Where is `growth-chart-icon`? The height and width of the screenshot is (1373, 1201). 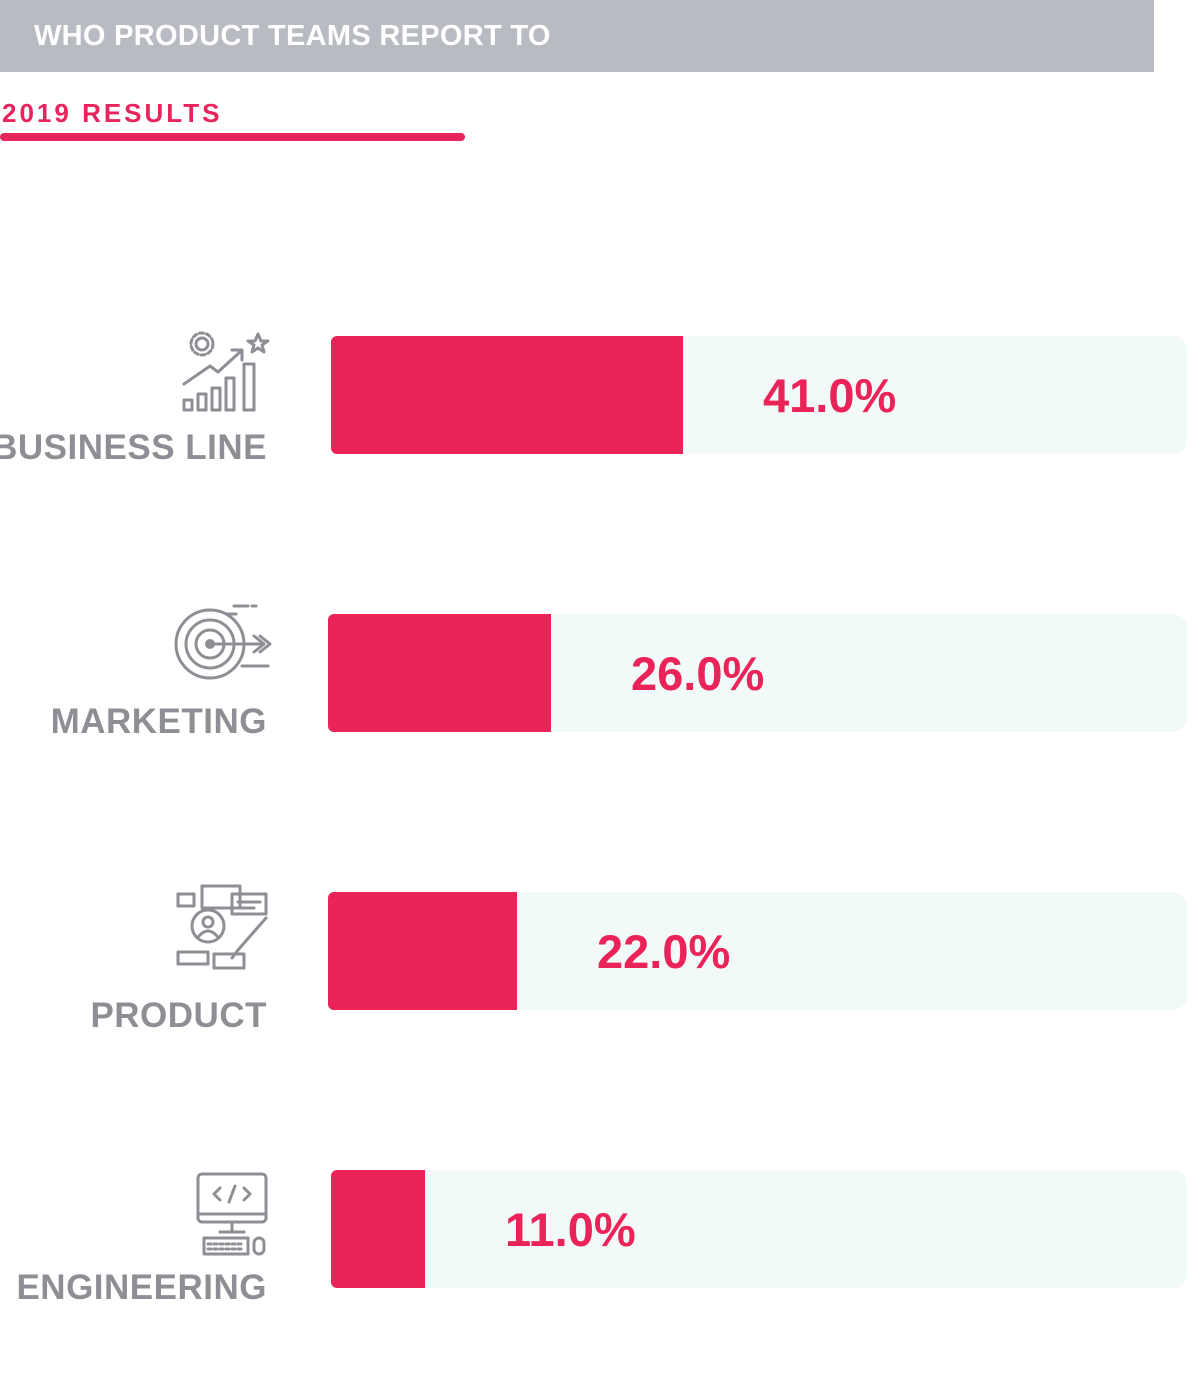 growth-chart-icon is located at coordinates (222, 371).